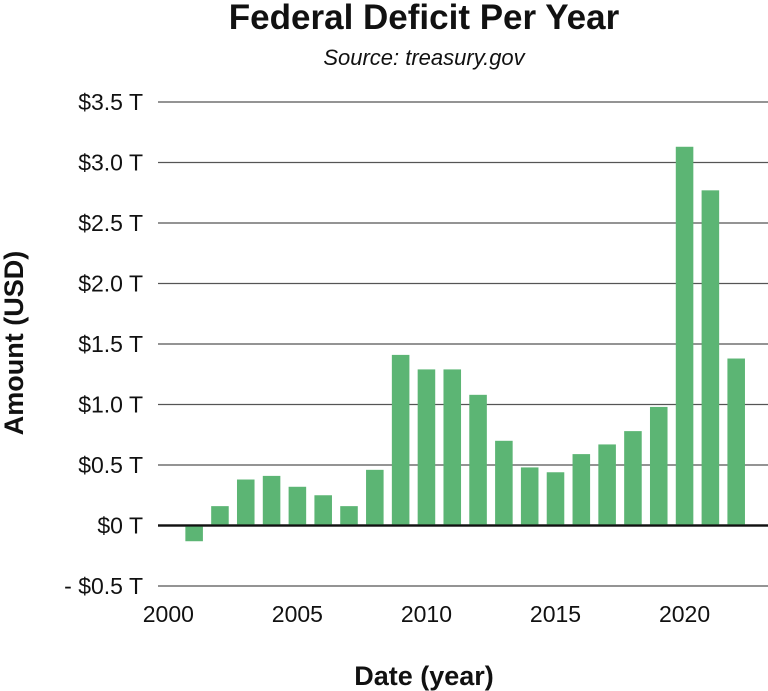 This screenshot has width=768, height=691. I want to click on x-axis-label: Date (year), so click(424, 676).